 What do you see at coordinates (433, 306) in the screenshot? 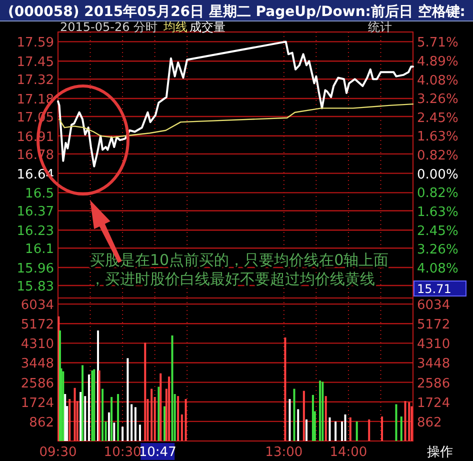
I see `y2-tick-label: 6034` at bounding box center [433, 306].